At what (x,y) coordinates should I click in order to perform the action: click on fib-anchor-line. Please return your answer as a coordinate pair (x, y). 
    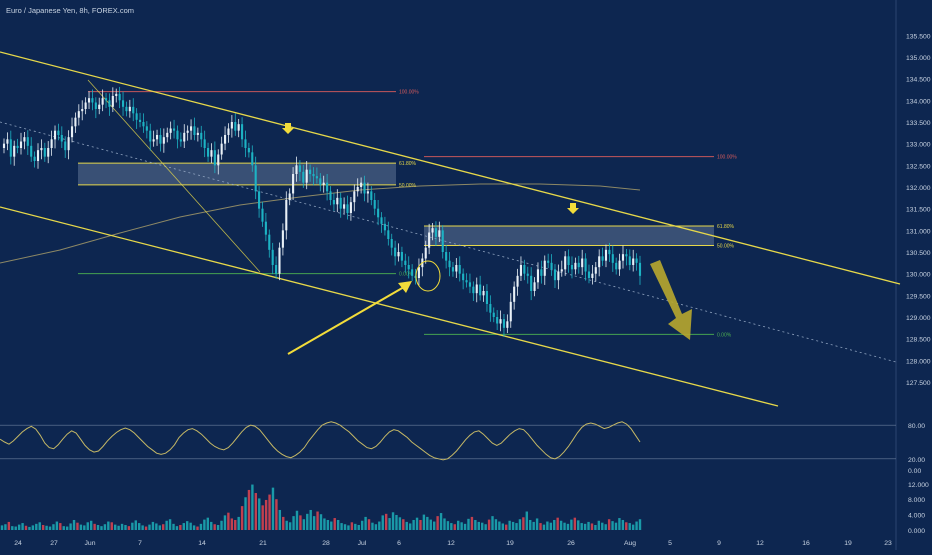
    Looking at the image, I should click on (174, 176).